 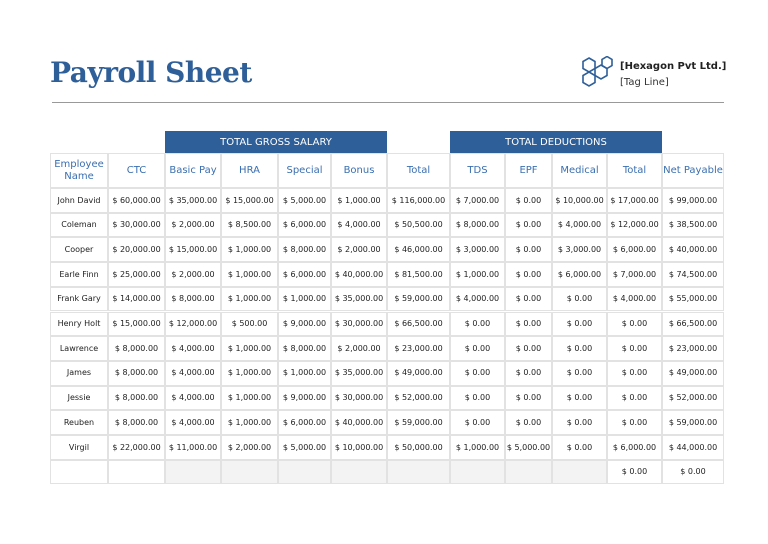 I want to click on table-cell: John David, so click(x=79, y=200).